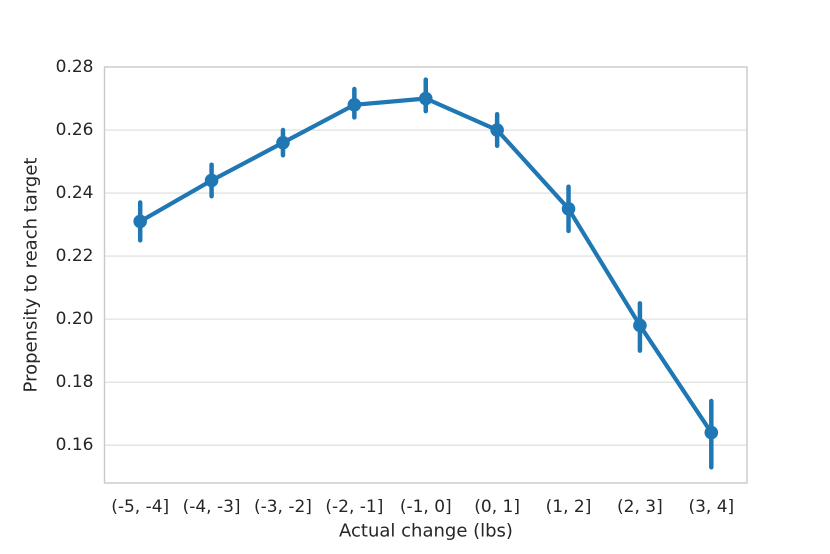 The width and height of the screenshot is (830, 554). Describe the element at coordinates (497, 507) in the screenshot. I see `x-tick-label: (0, 1]` at that location.